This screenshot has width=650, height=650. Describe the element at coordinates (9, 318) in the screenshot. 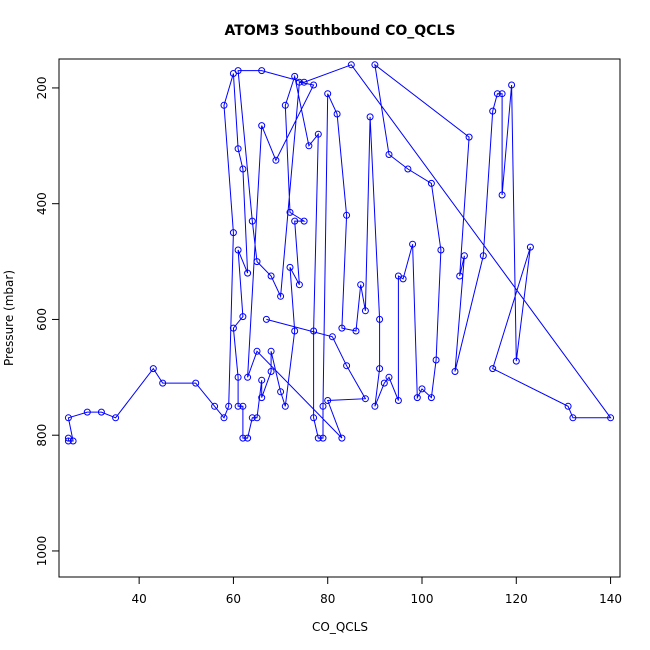

I see `y-axis-label: Pressure (mbar)` at that location.